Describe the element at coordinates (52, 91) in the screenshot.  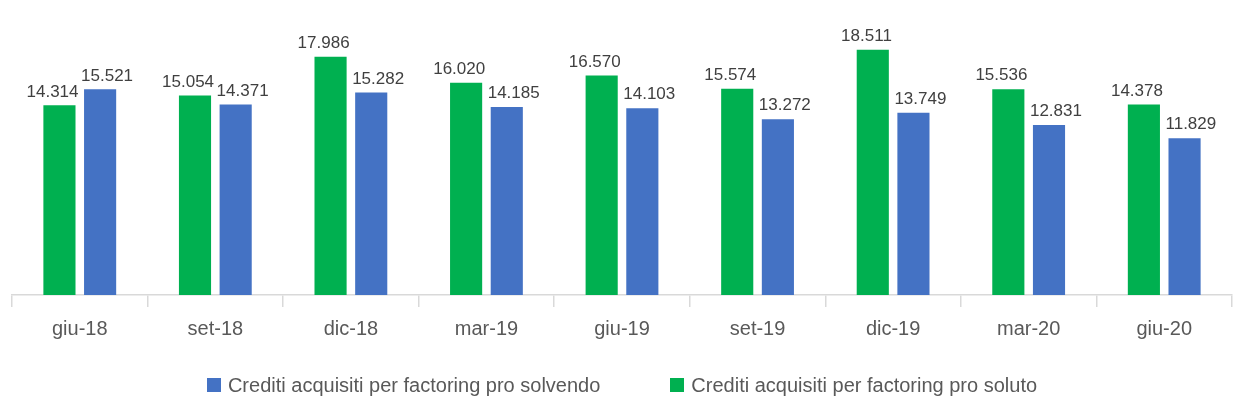
I see `data-label: 14.314` at that location.